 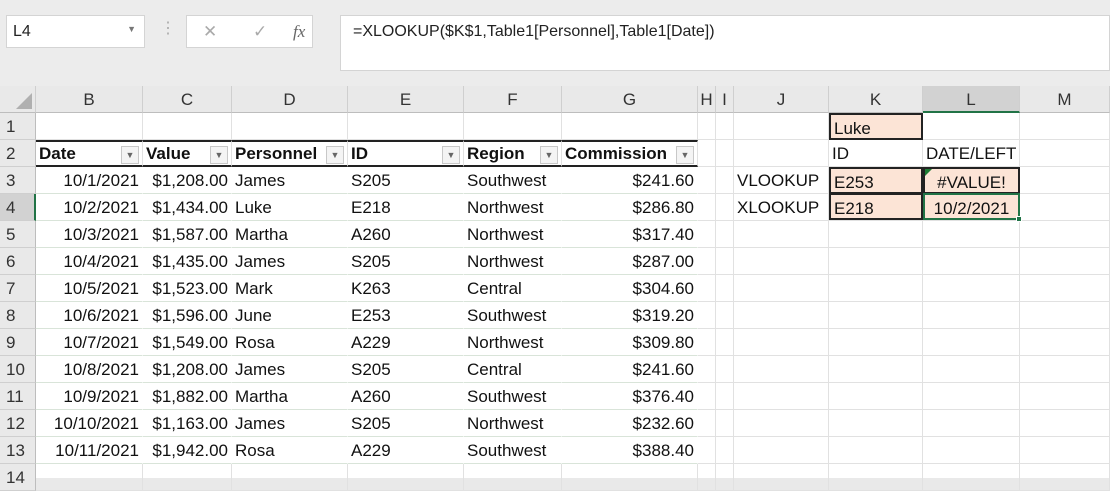 What do you see at coordinates (725, 99) in the screenshot?
I see `column-header-I: I` at bounding box center [725, 99].